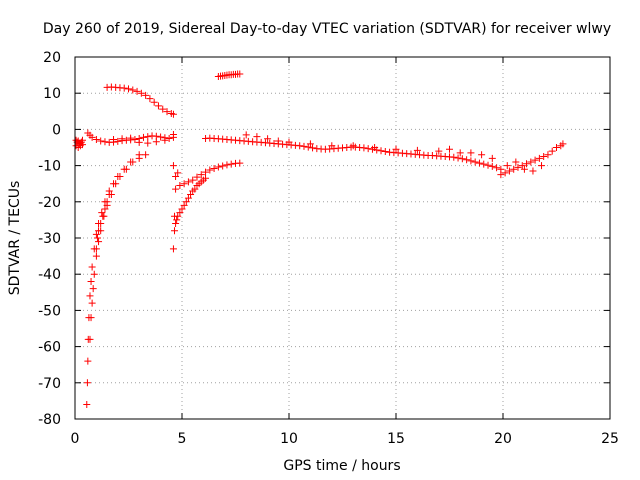  I want to click on y-axis-title: SDTVAR / TECUs, so click(15, 238).